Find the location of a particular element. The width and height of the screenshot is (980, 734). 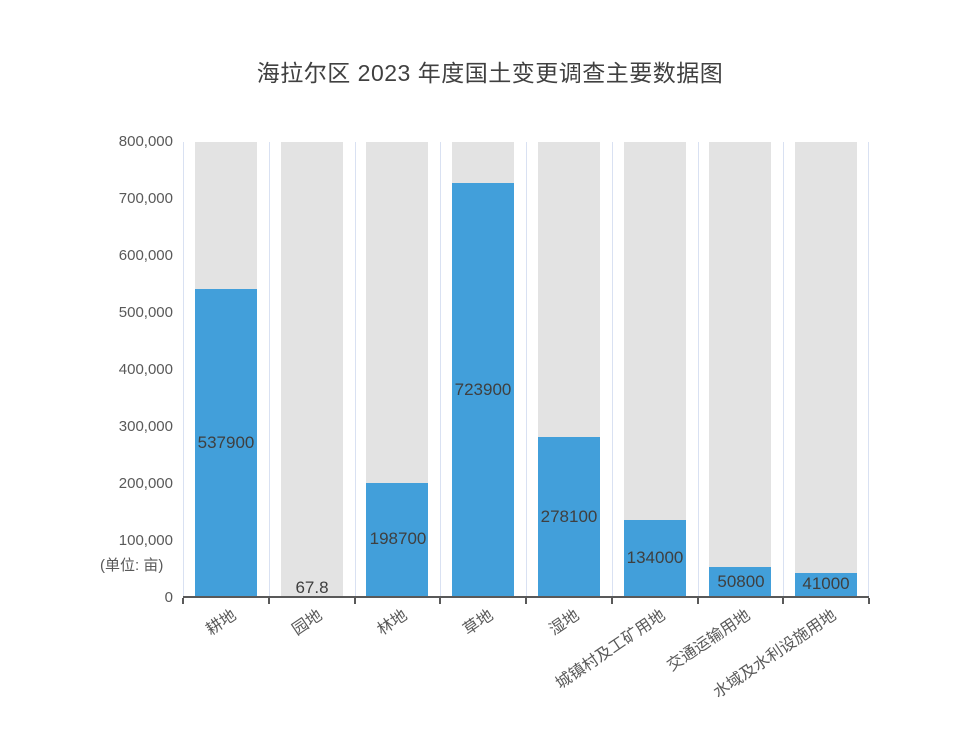

bar-value-label: 537900 is located at coordinates (226, 442).